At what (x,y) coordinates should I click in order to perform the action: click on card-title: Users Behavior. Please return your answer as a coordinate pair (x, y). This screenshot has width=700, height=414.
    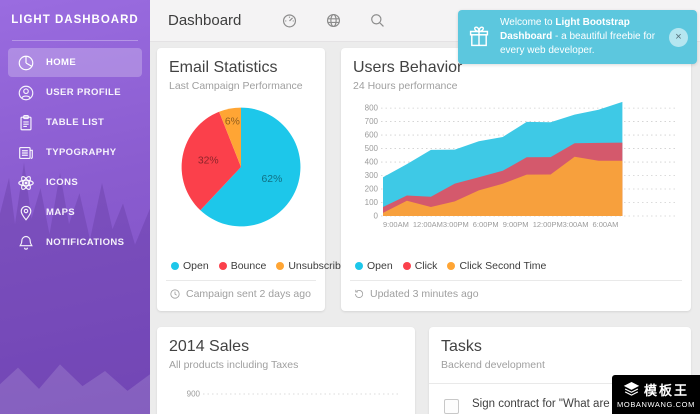
    Looking at the image, I should click on (408, 67).